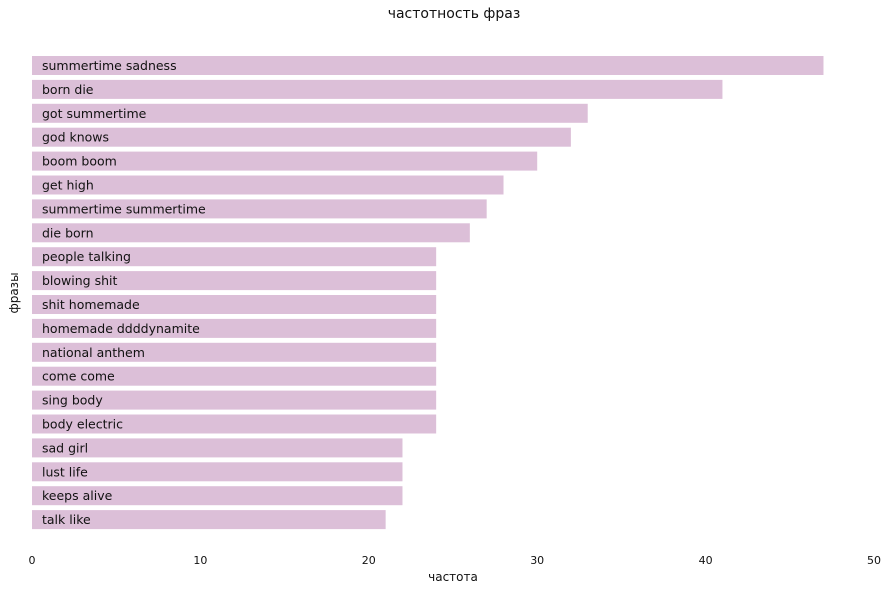  What do you see at coordinates (200, 560) in the screenshot?
I see `x-tick-label: 10` at bounding box center [200, 560].